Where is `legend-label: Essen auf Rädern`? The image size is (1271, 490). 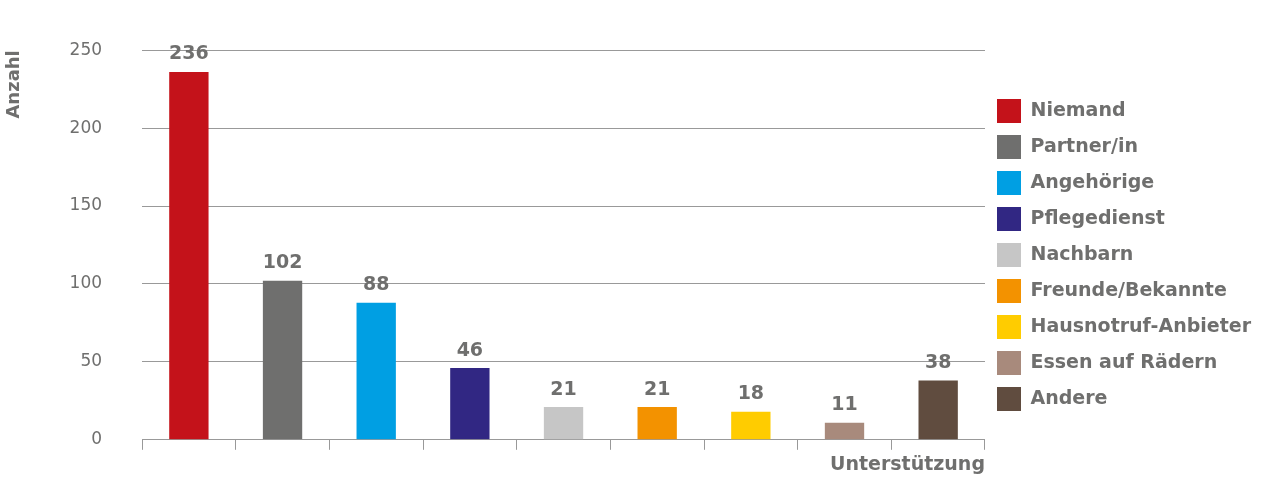
legend-label: Essen auf Rädern is located at coordinates (1124, 360).